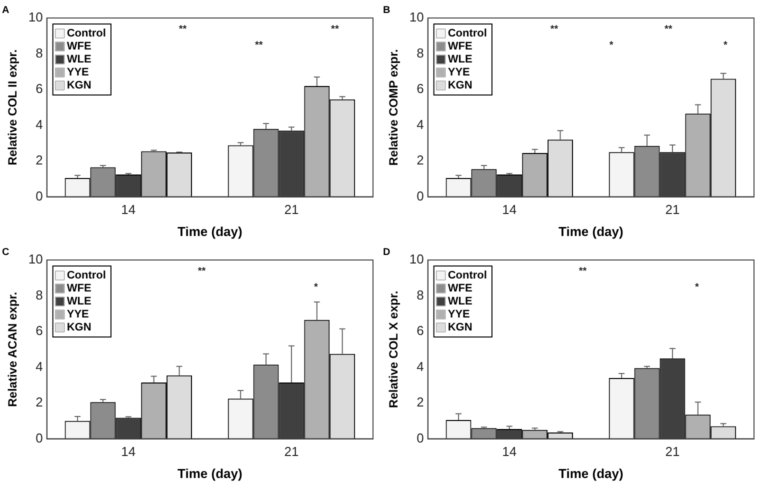 The image size is (762, 484). I want to click on y-axis-title: Relative ACAN expr., so click(13, 349).